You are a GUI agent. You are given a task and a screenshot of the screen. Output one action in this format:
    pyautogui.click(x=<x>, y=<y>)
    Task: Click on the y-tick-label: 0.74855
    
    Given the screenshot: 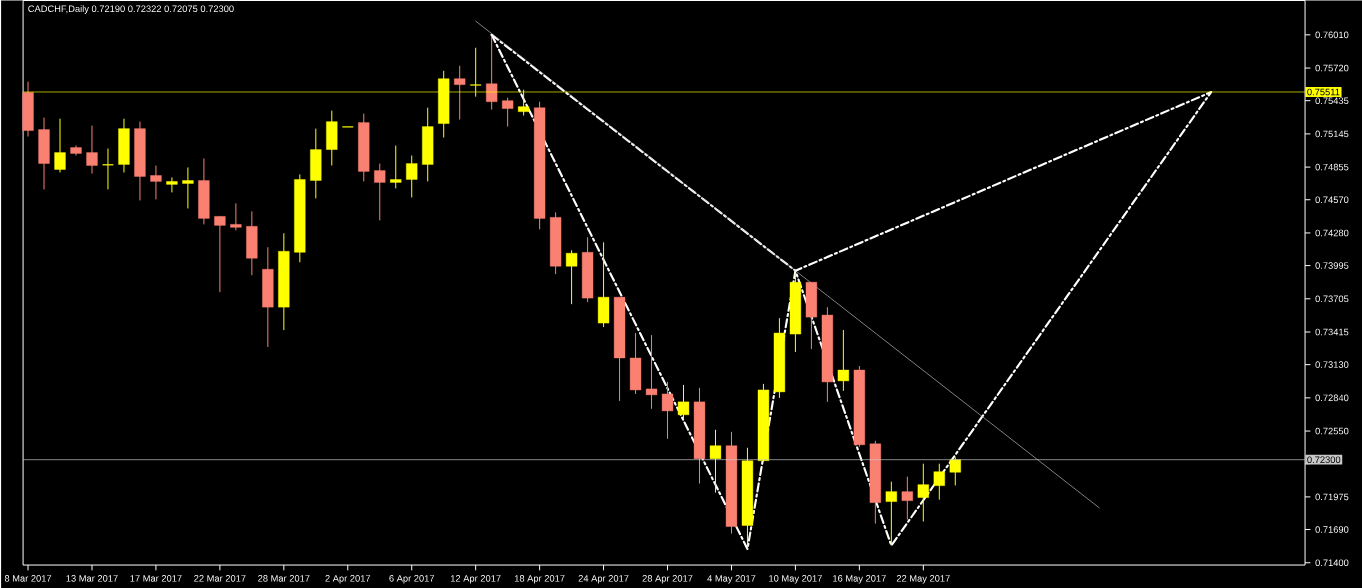 What is the action you would take?
    pyautogui.click(x=1332, y=167)
    